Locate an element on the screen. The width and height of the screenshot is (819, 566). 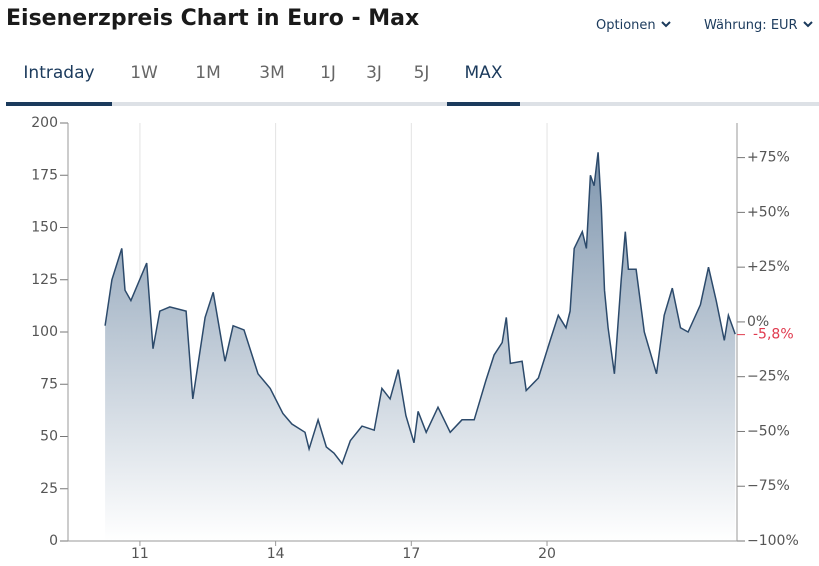
currency-label: Währung: EUR is located at coordinates (751, 25).